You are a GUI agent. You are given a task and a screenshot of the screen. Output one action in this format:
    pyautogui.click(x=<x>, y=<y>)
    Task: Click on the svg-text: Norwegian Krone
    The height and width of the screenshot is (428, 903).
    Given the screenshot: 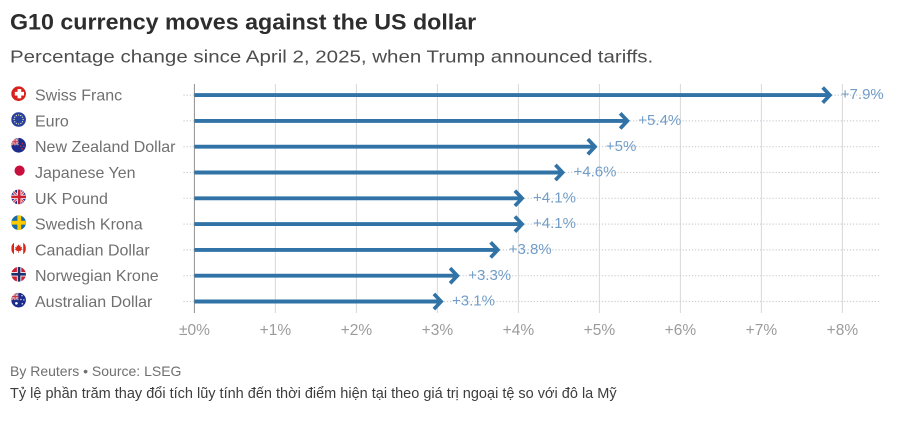 What is the action you would take?
    pyautogui.click(x=97, y=276)
    